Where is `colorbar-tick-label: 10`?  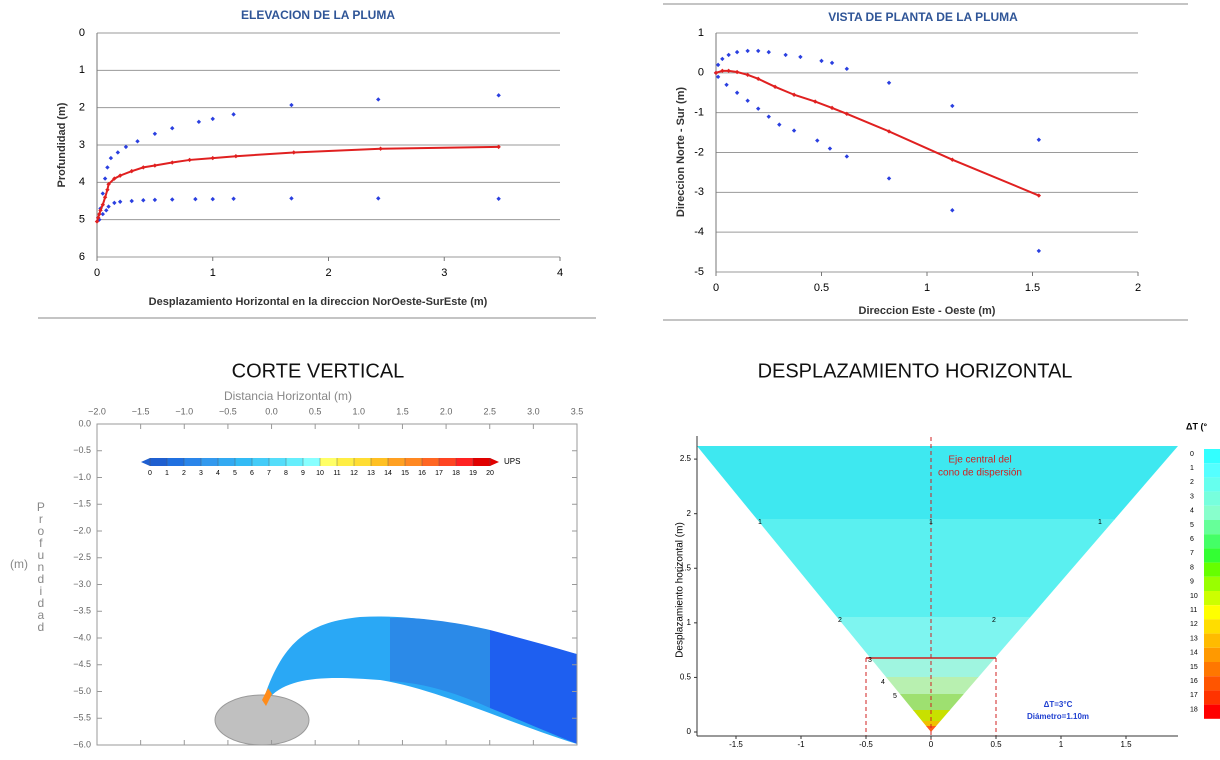 colorbar-tick-label: 10 is located at coordinates (320, 473).